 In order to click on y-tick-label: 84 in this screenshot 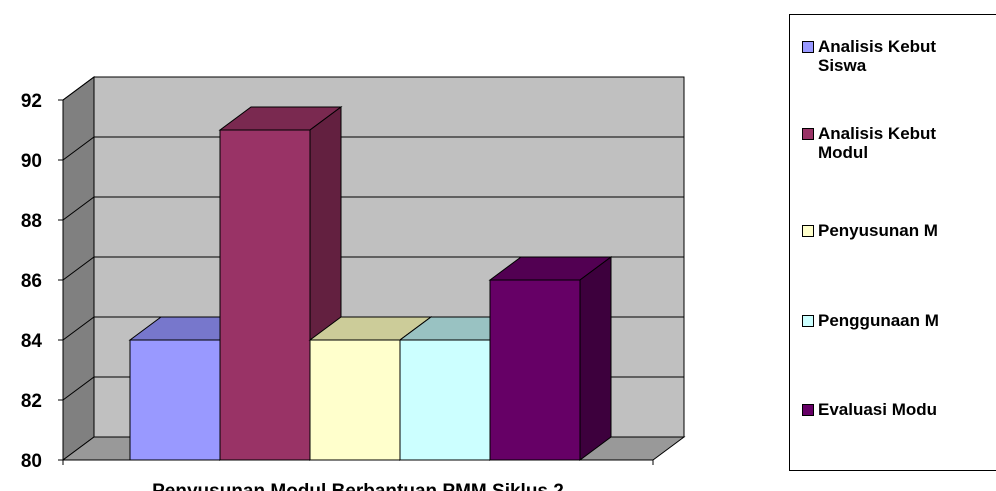, I will do `click(32, 341)`.